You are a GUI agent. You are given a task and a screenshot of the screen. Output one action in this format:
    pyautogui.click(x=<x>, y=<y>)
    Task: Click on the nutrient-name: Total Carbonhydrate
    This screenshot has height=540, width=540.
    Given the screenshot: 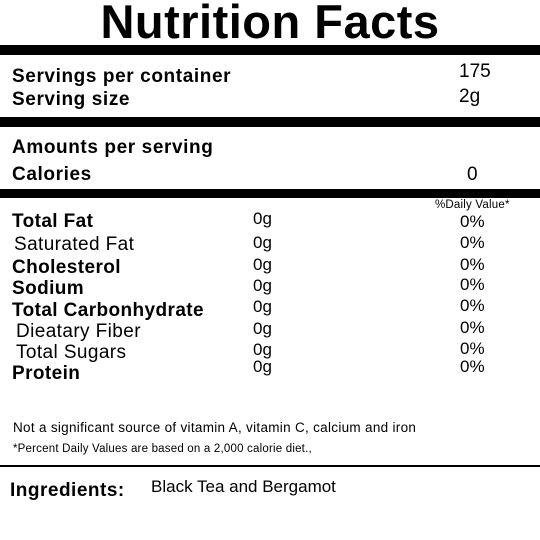 What is the action you would take?
    pyautogui.click(x=108, y=310)
    